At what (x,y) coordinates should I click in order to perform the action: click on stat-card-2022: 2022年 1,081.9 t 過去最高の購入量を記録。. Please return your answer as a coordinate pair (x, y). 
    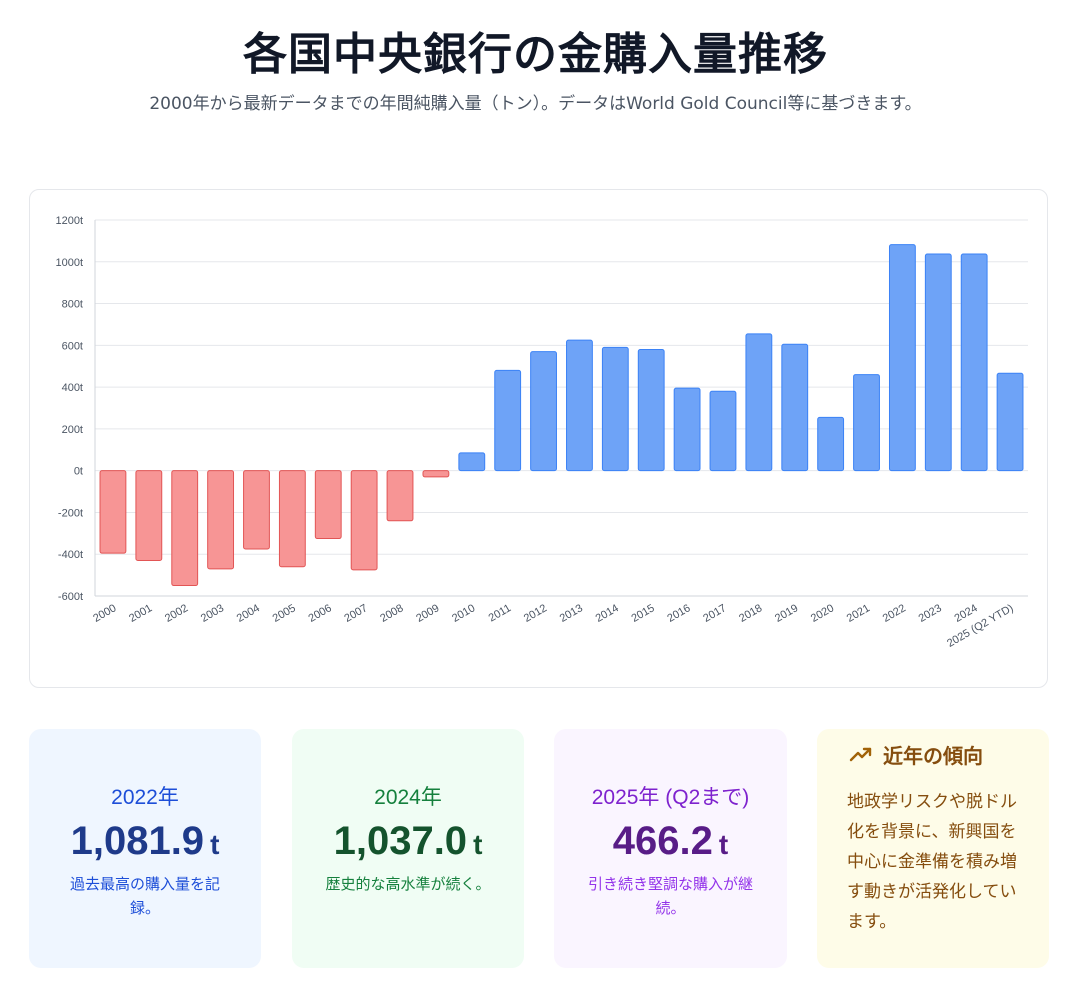
    Looking at the image, I should click on (145, 848).